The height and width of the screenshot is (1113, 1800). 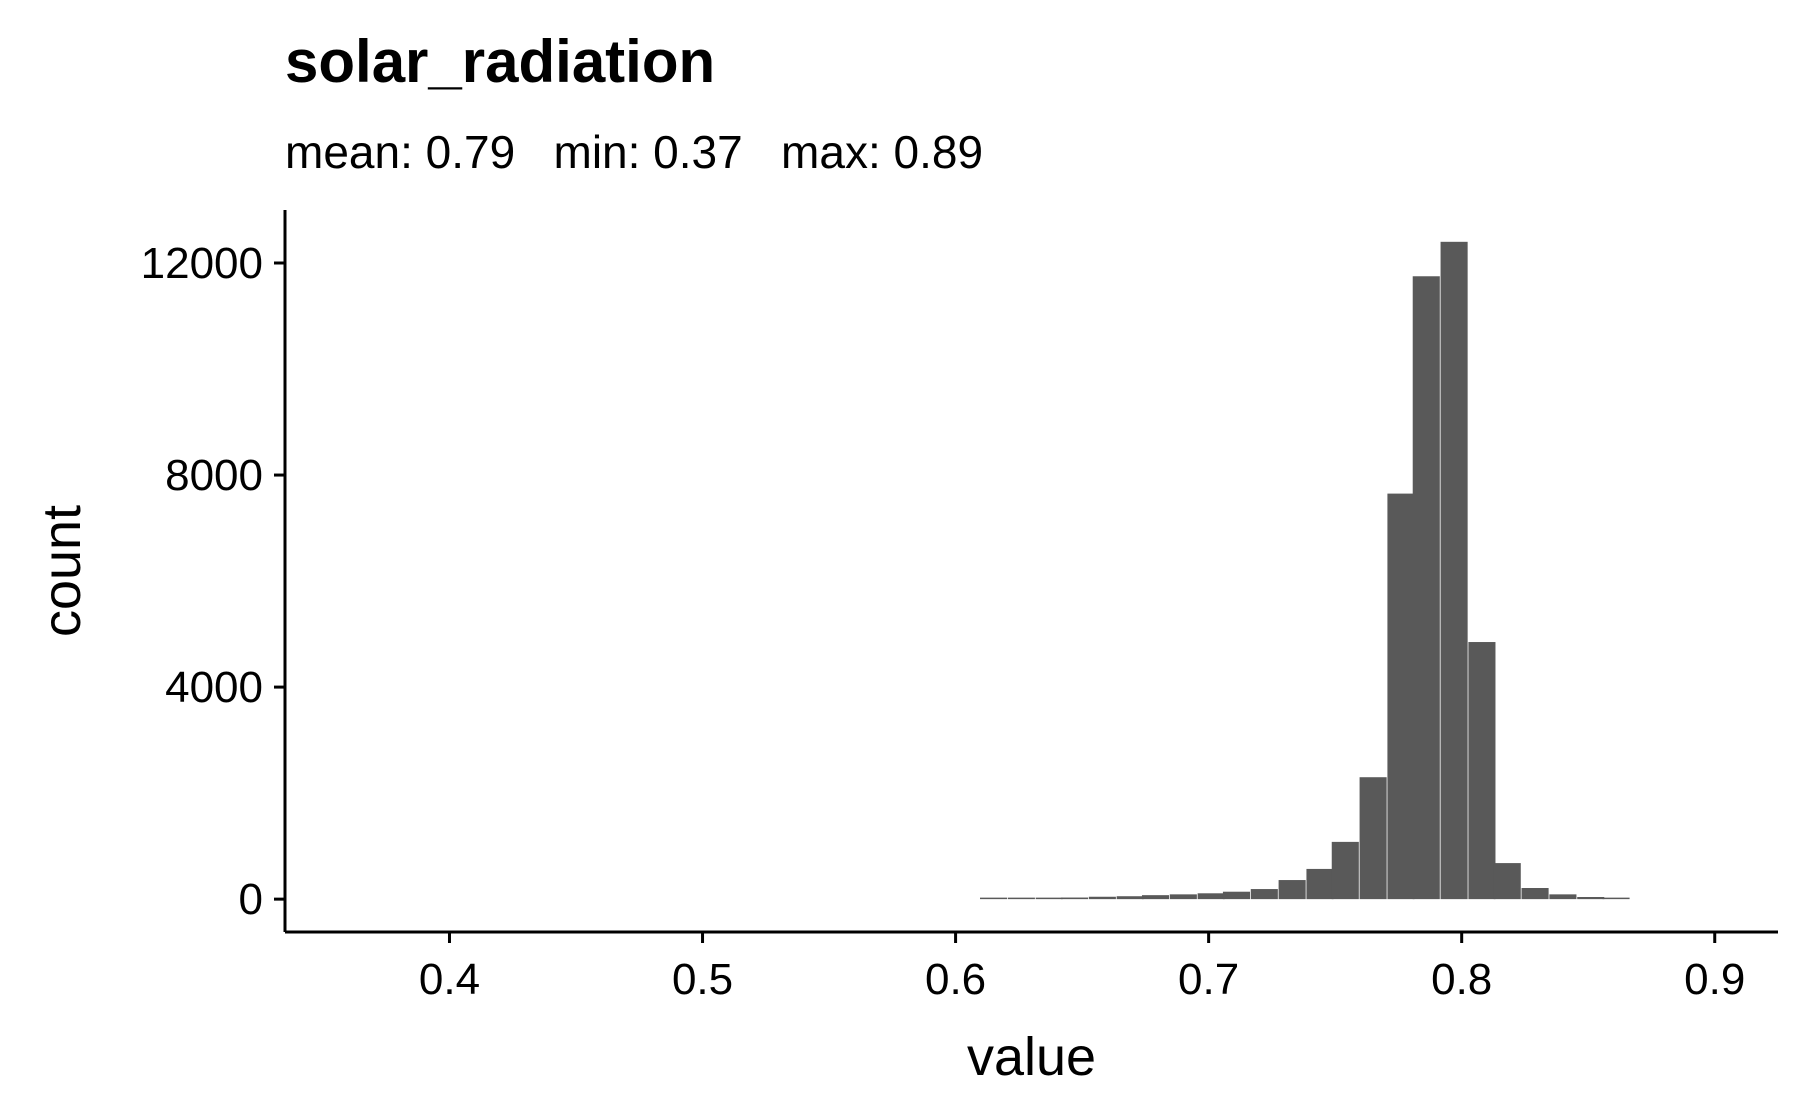 What do you see at coordinates (1031, 1057) in the screenshot?
I see `x-axis-title: value` at bounding box center [1031, 1057].